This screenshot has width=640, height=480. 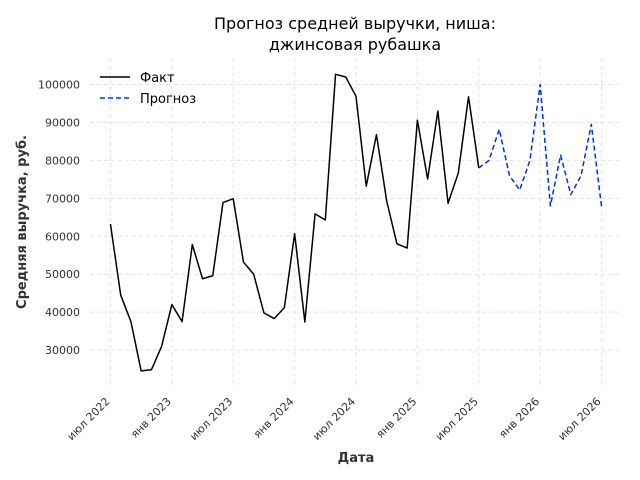 I want to click on chart-title-line-2: джинсовая рубашка, so click(x=355, y=44).